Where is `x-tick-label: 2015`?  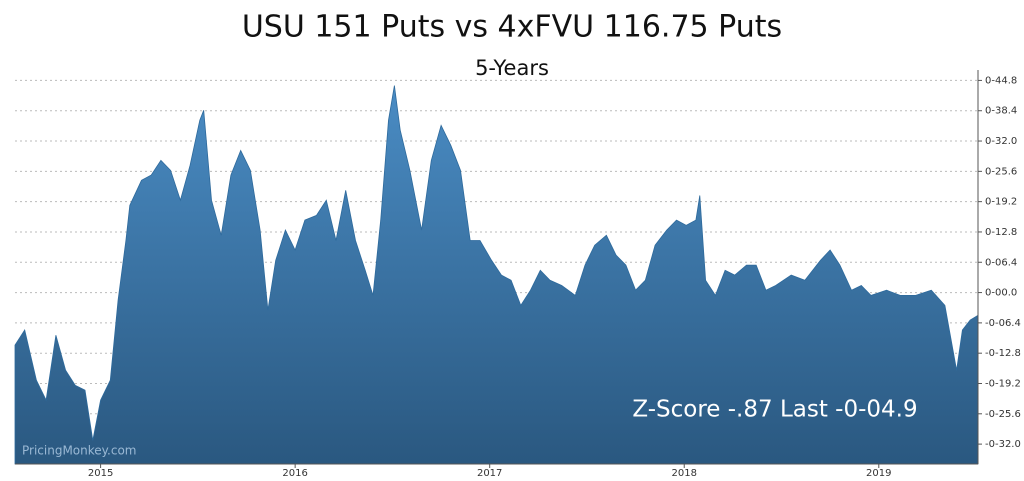
x-tick-label: 2015 is located at coordinates (100, 473).